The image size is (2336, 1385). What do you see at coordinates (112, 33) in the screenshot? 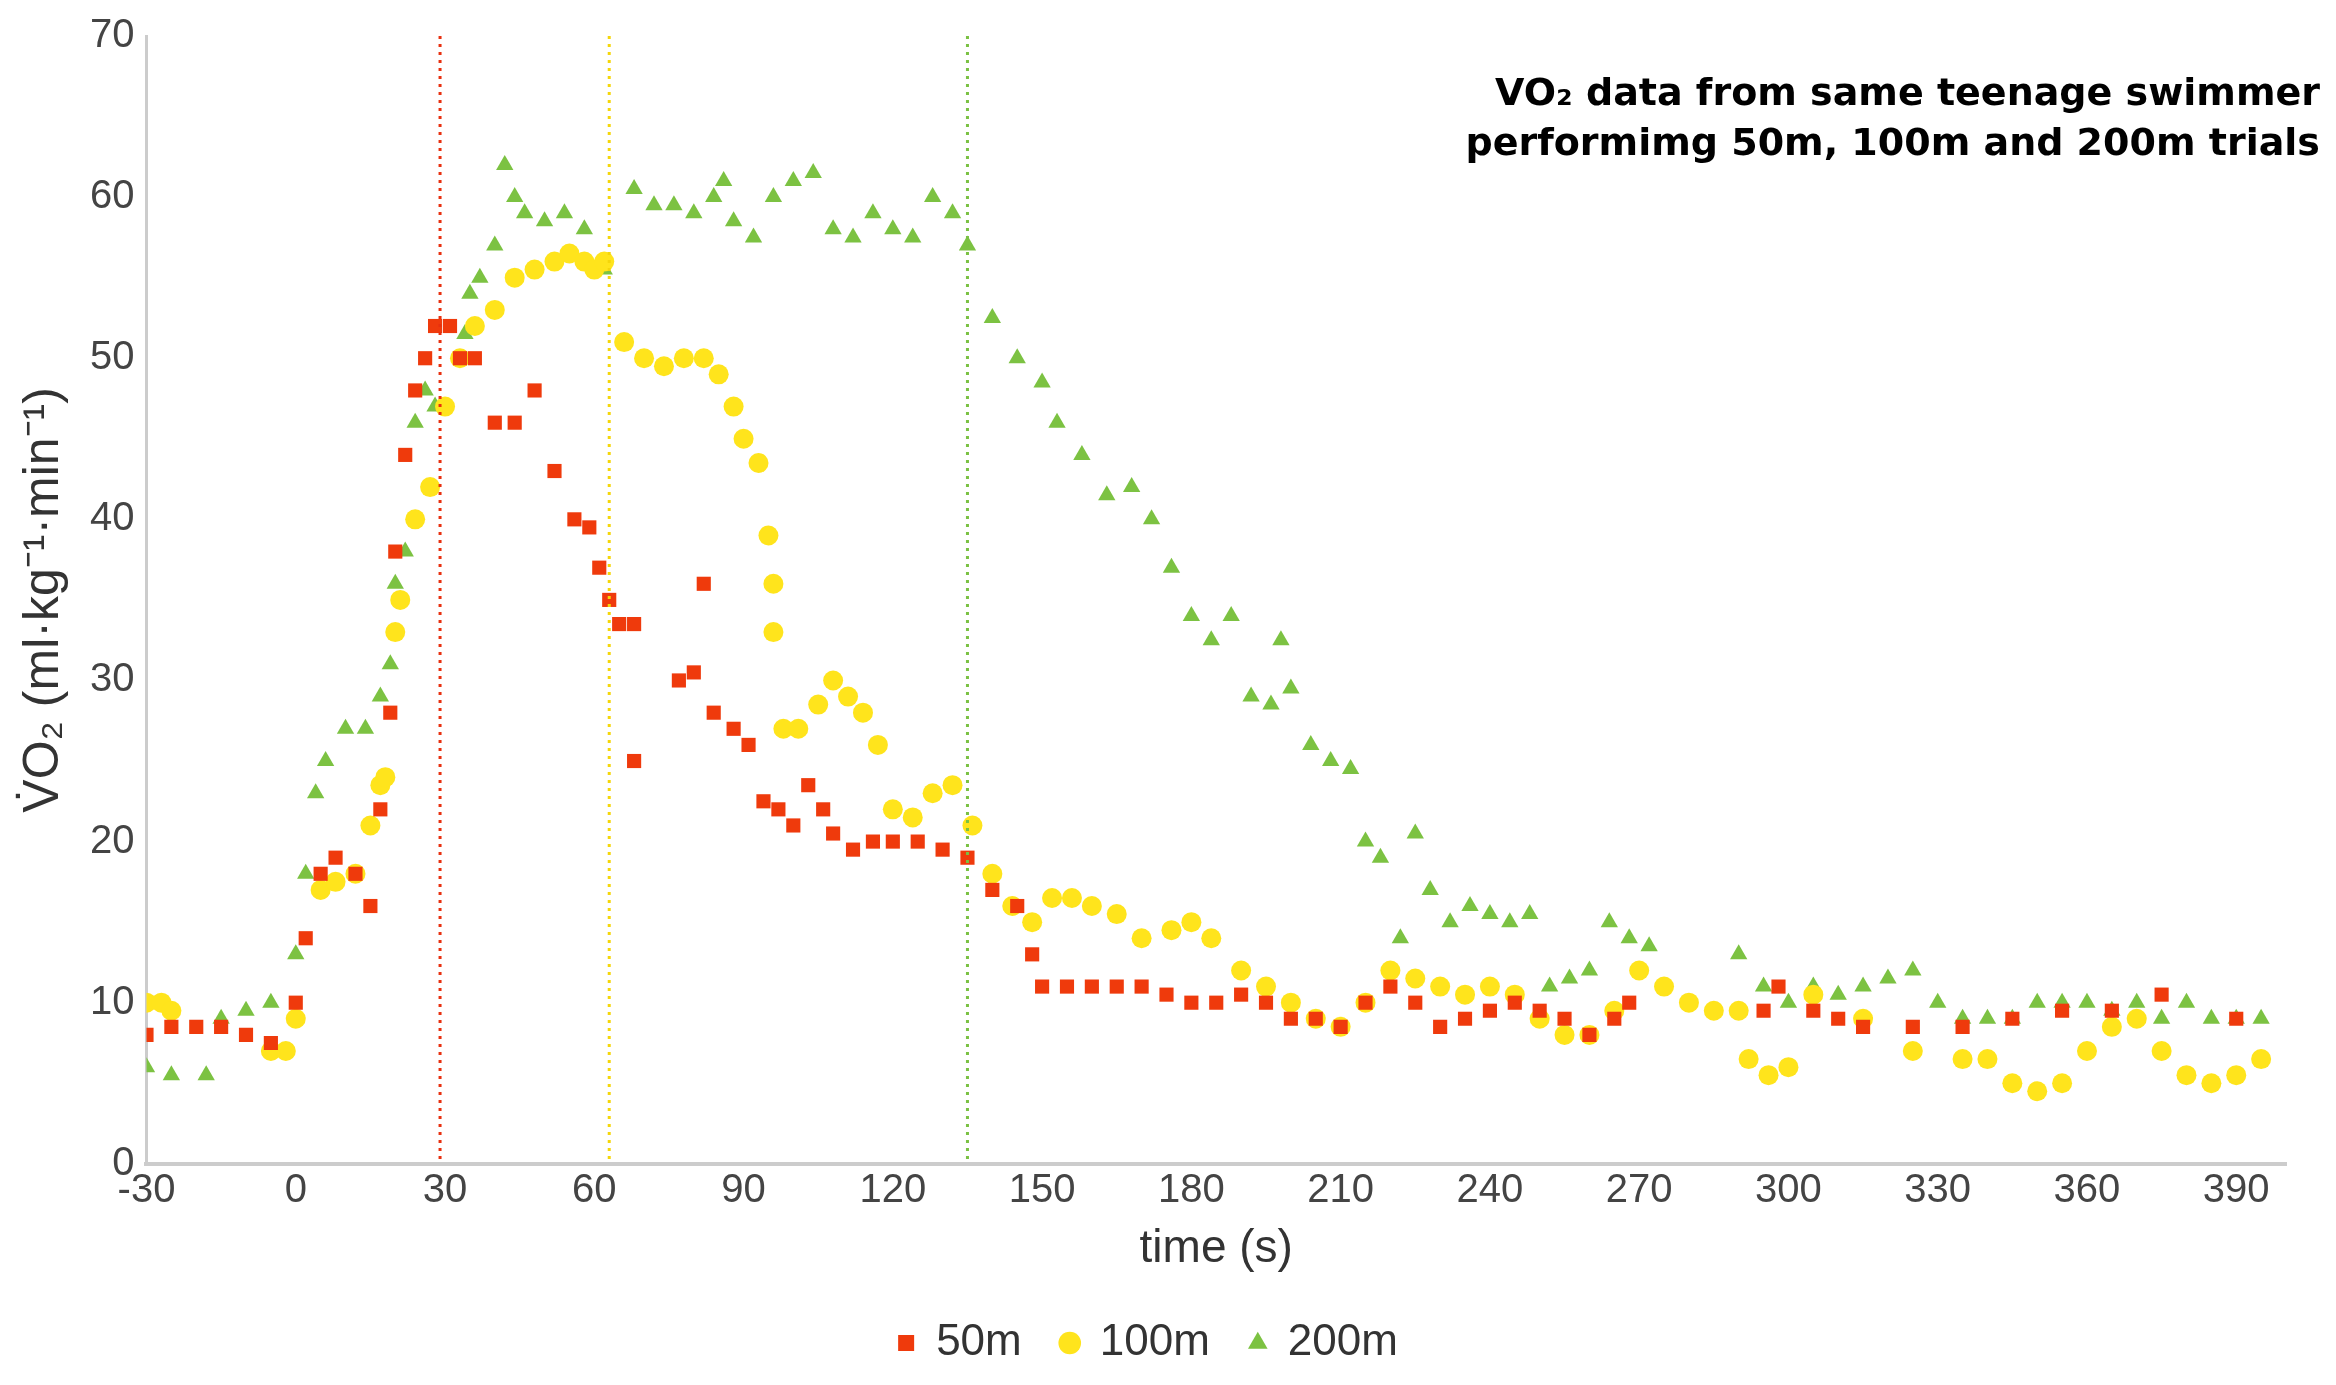
I see `y-tick-label: 70` at bounding box center [112, 33].